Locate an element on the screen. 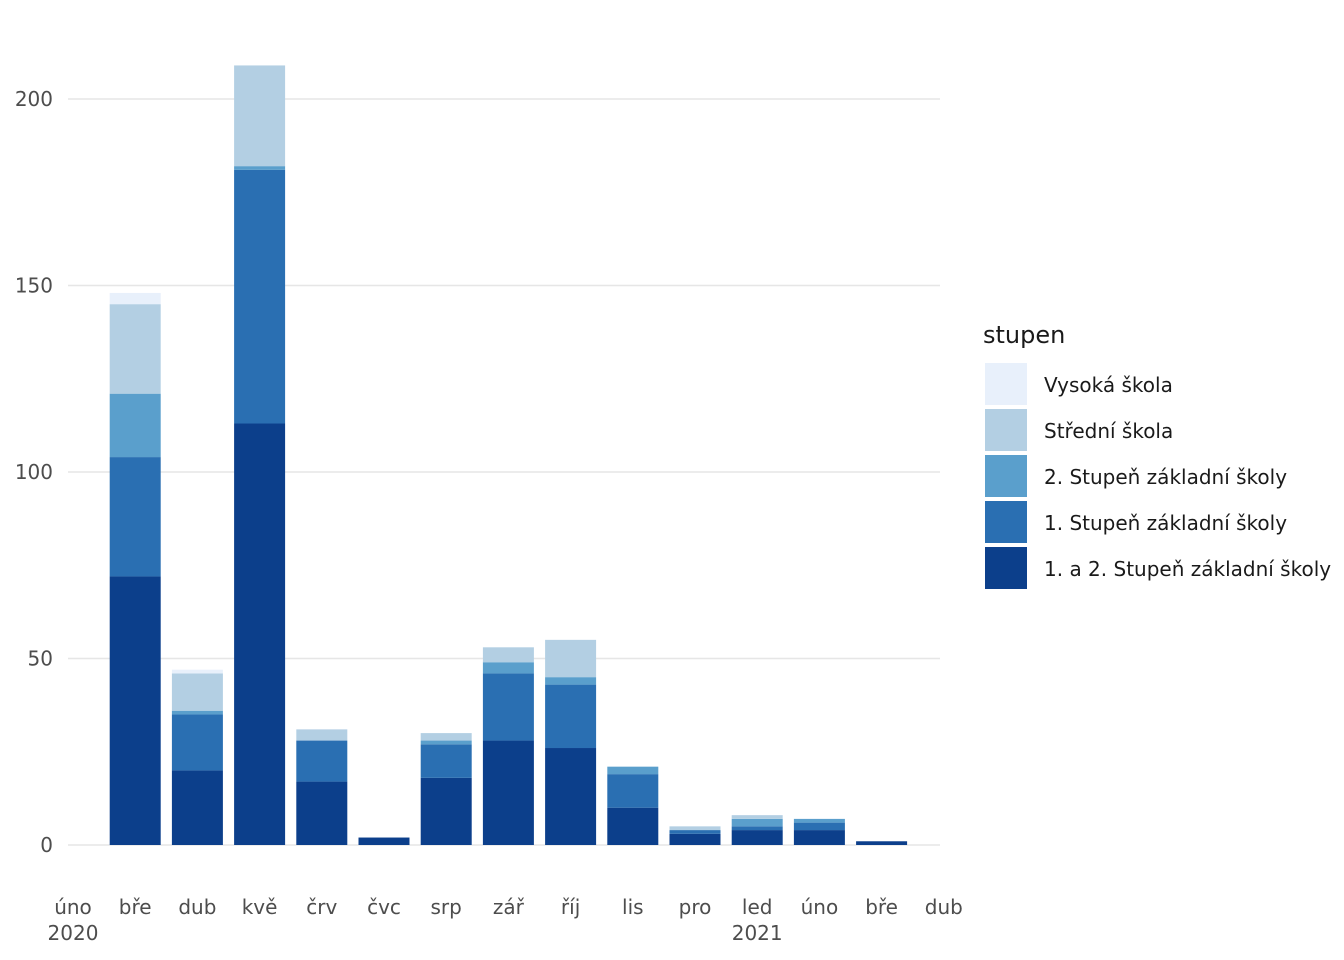 Image resolution: width=1344 pixels, height=960 pixels. x-tick-year-label: 2020 is located at coordinates (73, 933).